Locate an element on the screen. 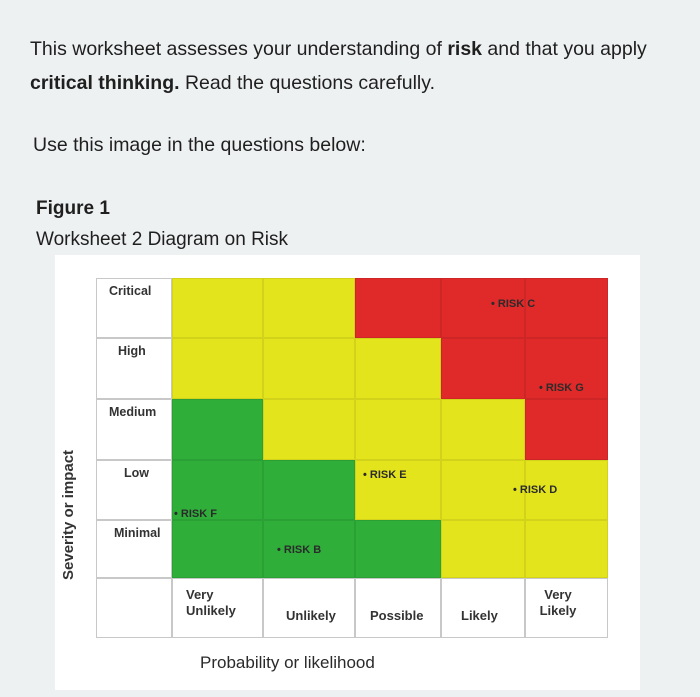 The image size is (700, 697). likelihood-label: Possible is located at coordinates (397, 615).